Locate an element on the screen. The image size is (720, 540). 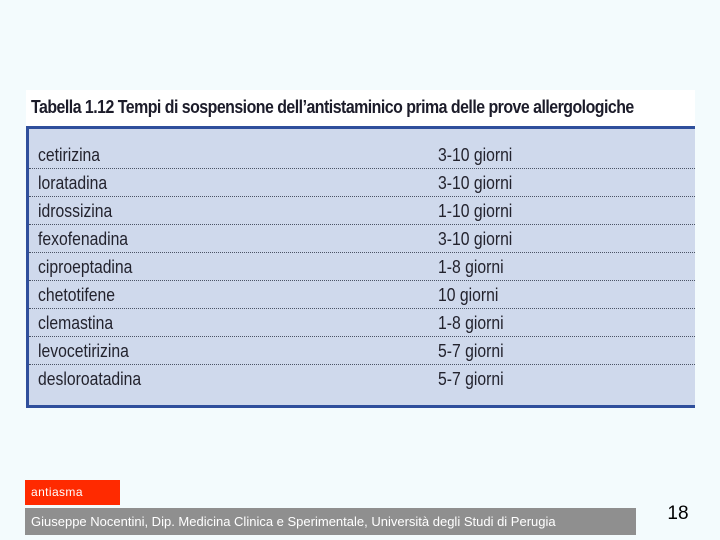
drug-name: cetirizina is located at coordinates (69, 154).